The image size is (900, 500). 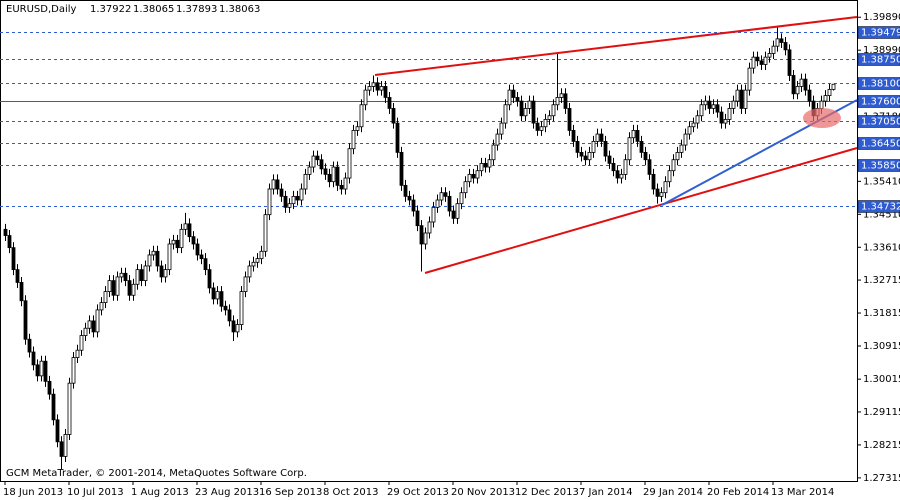 What do you see at coordinates (880, 166) in the screenshot?
I see `level-label: 1.35850` at bounding box center [880, 166].